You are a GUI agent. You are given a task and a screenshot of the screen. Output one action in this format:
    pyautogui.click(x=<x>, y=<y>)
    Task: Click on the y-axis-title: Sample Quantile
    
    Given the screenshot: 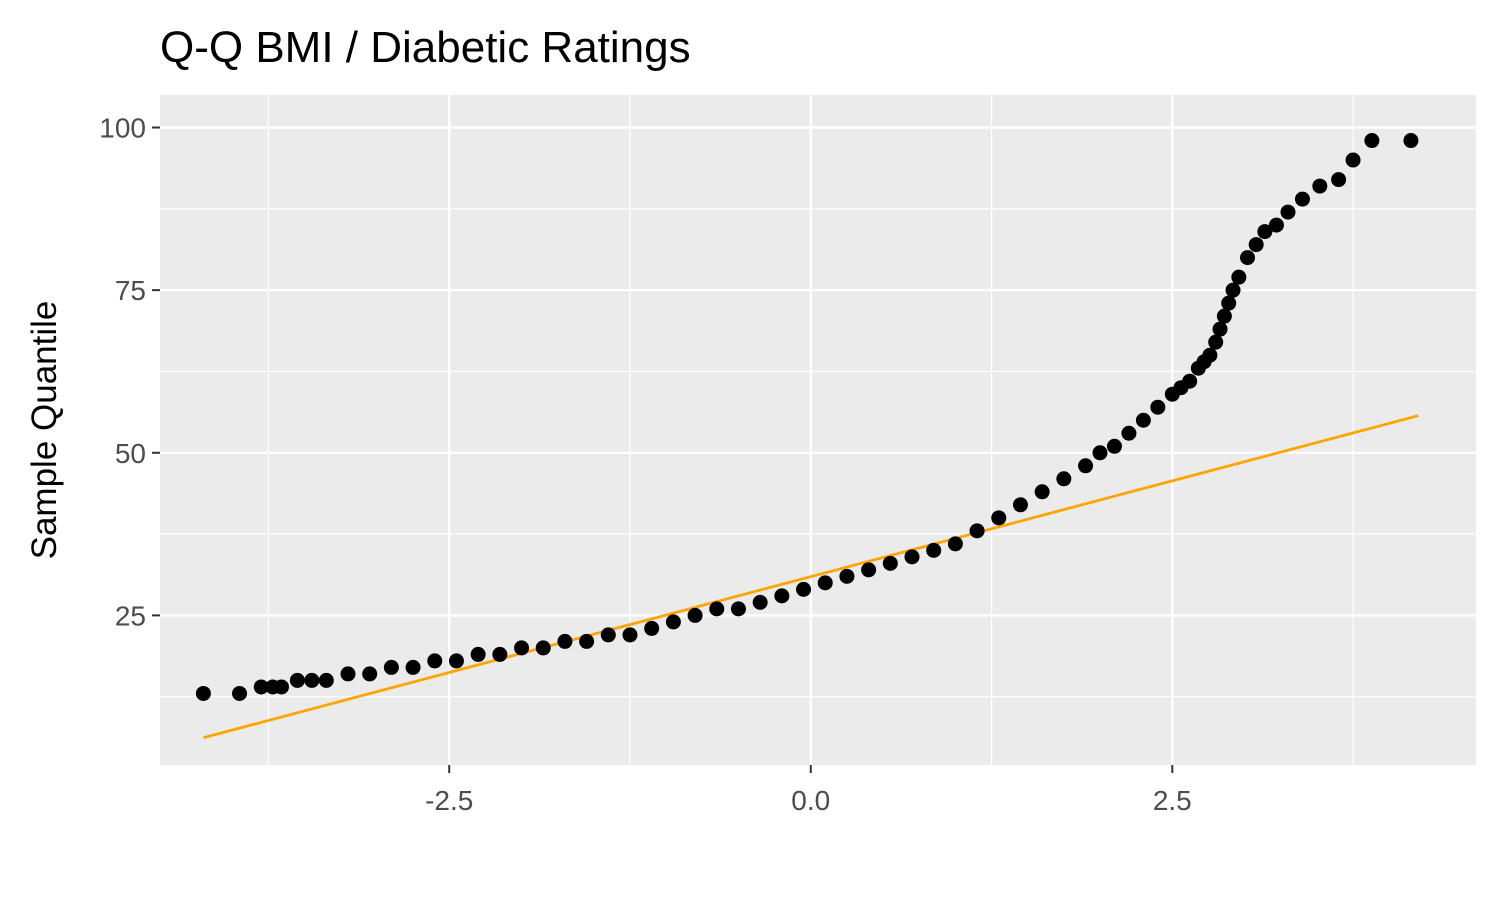 What is the action you would take?
    pyautogui.click(x=44, y=430)
    